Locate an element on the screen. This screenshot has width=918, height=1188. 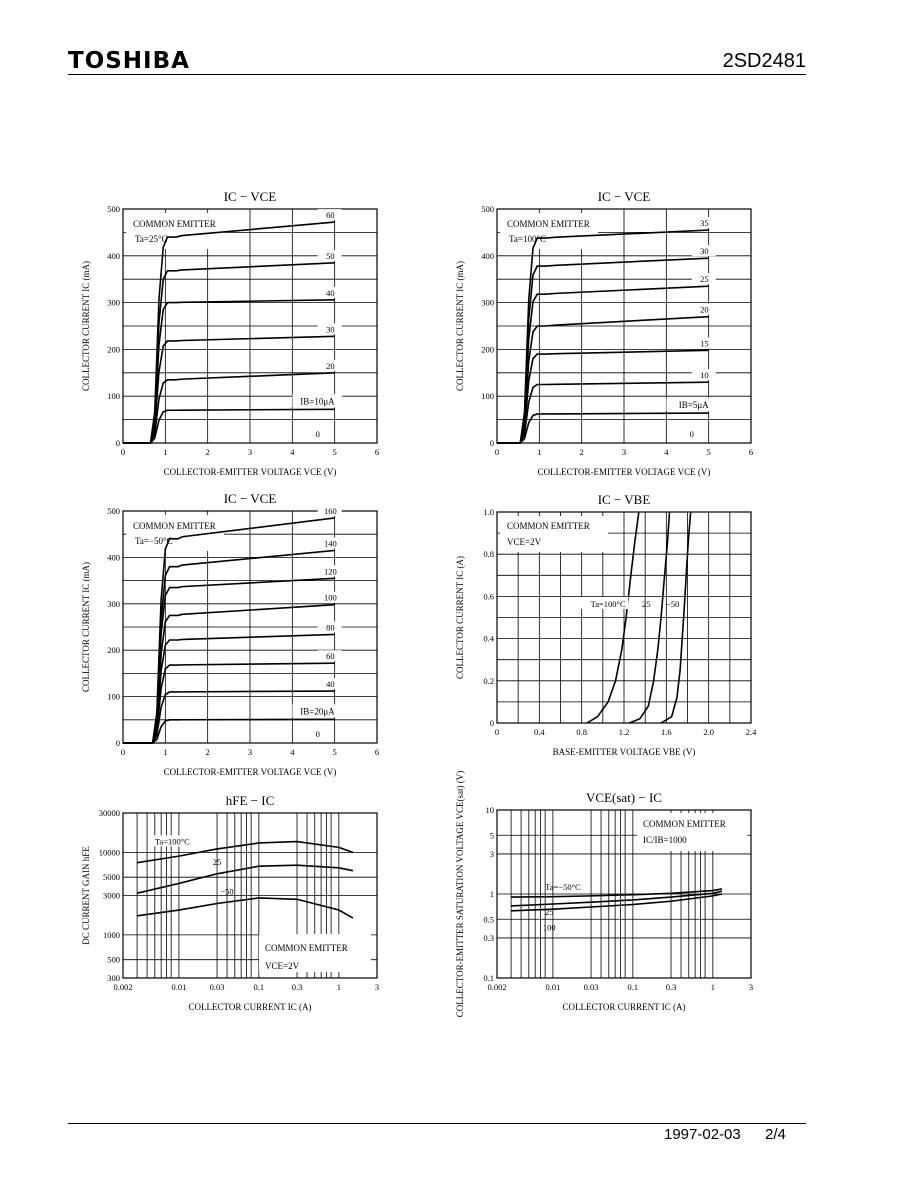
y-tick-label: 5 is located at coordinates (492, 835).